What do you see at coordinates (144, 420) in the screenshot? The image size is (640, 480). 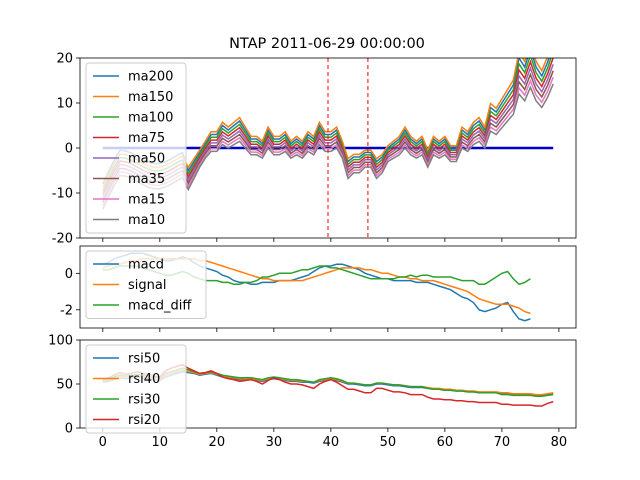 I see `legend-label: rsi20` at bounding box center [144, 420].